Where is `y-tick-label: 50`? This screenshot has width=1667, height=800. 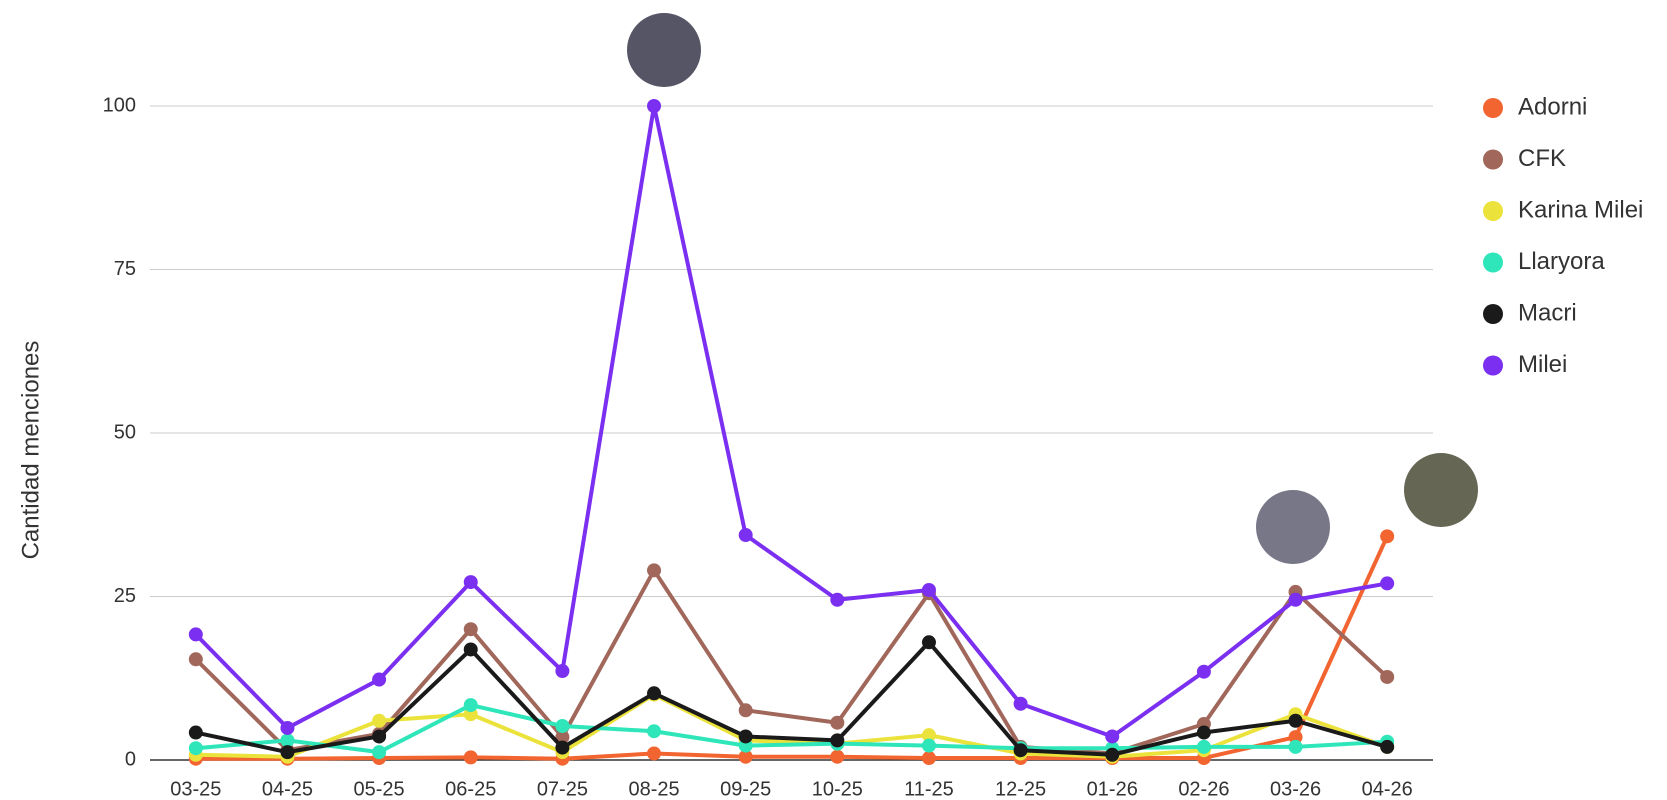
y-tick-label: 50 is located at coordinates (125, 432).